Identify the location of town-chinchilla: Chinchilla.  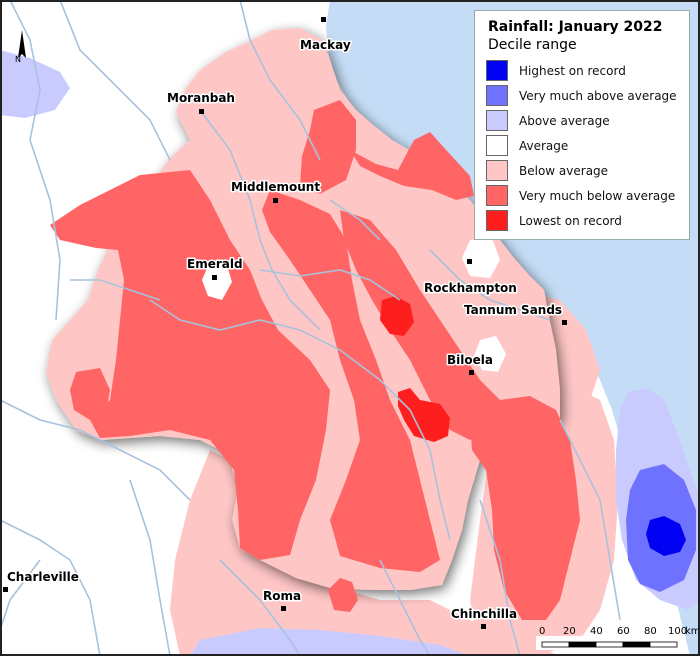
(484, 617).